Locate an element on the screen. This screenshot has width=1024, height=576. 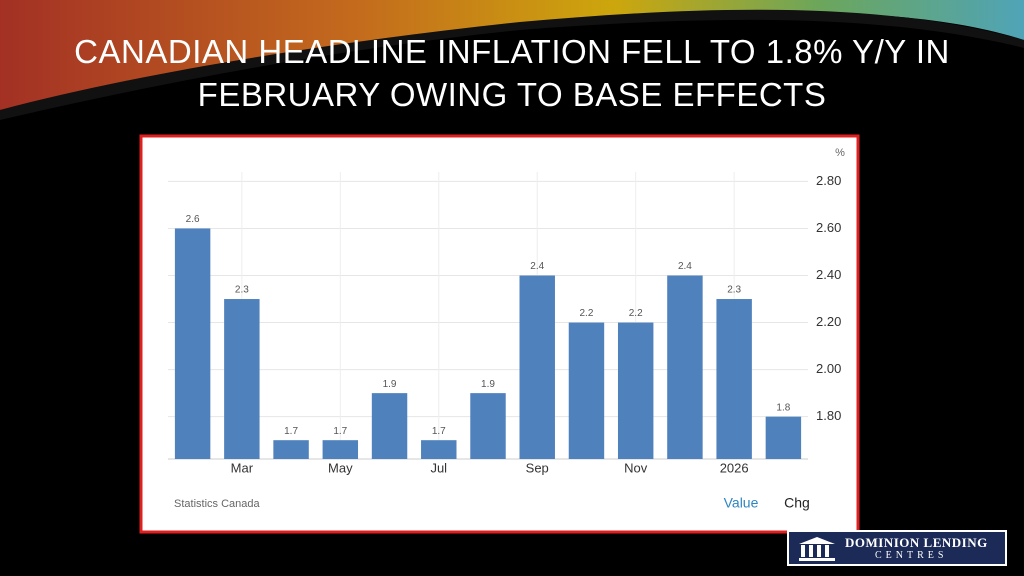
logo-text: DOMINION LENDING is located at coordinates (916, 542).